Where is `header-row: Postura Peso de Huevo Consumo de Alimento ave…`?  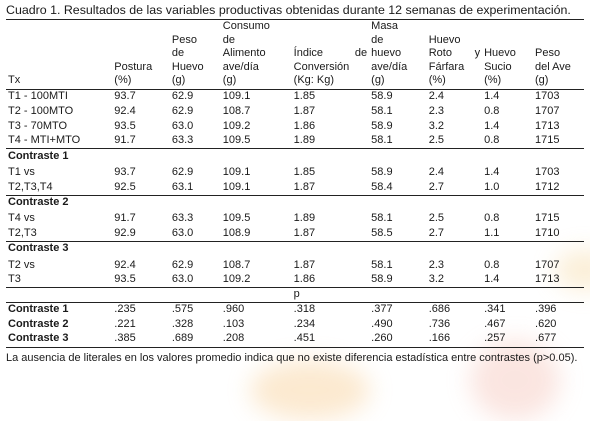 header-row: Postura Peso de Huevo Consumo de Alimento ave… is located at coordinates (295, 47).